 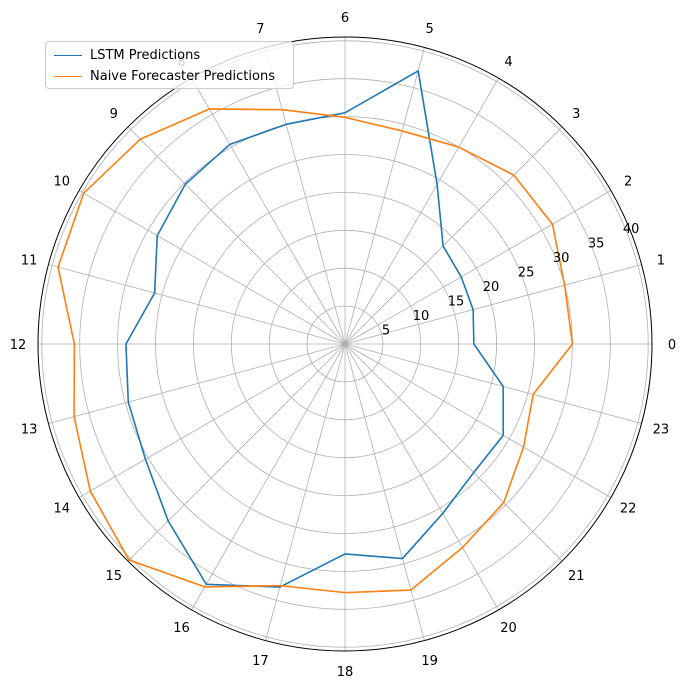 What do you see at coordinates (491, 287) in the screenshot?
I see `r-tick-label: 20` at bounding box center [491, 287].